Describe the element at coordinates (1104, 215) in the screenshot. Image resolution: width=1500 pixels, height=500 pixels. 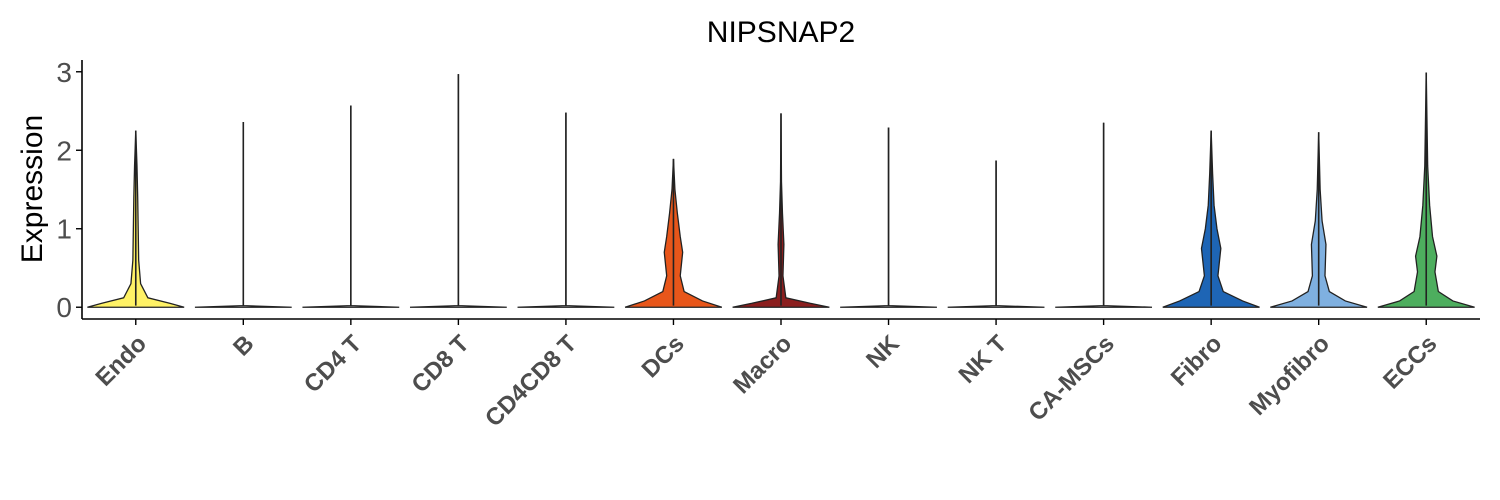
I see `violin-ca-mscs` at that location.